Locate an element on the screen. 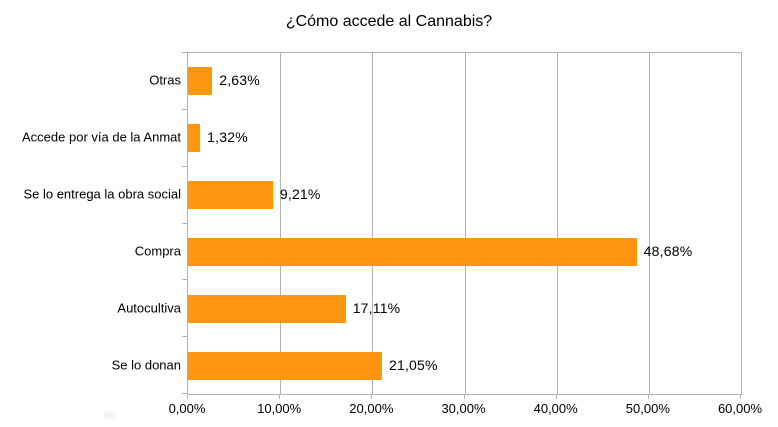 The image size is (778, 427). x-axis-tick-label: 20,00% is located at coordinates (371, 408).